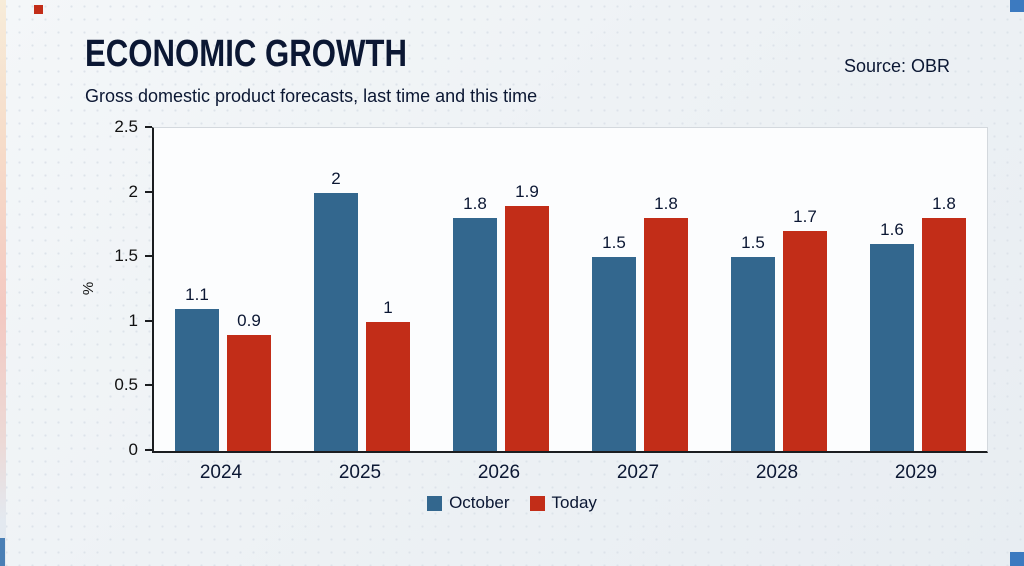  Describe the element at coordinates (499, 472) in the screenshot. I see `x-tick-label: 2026` at that location.